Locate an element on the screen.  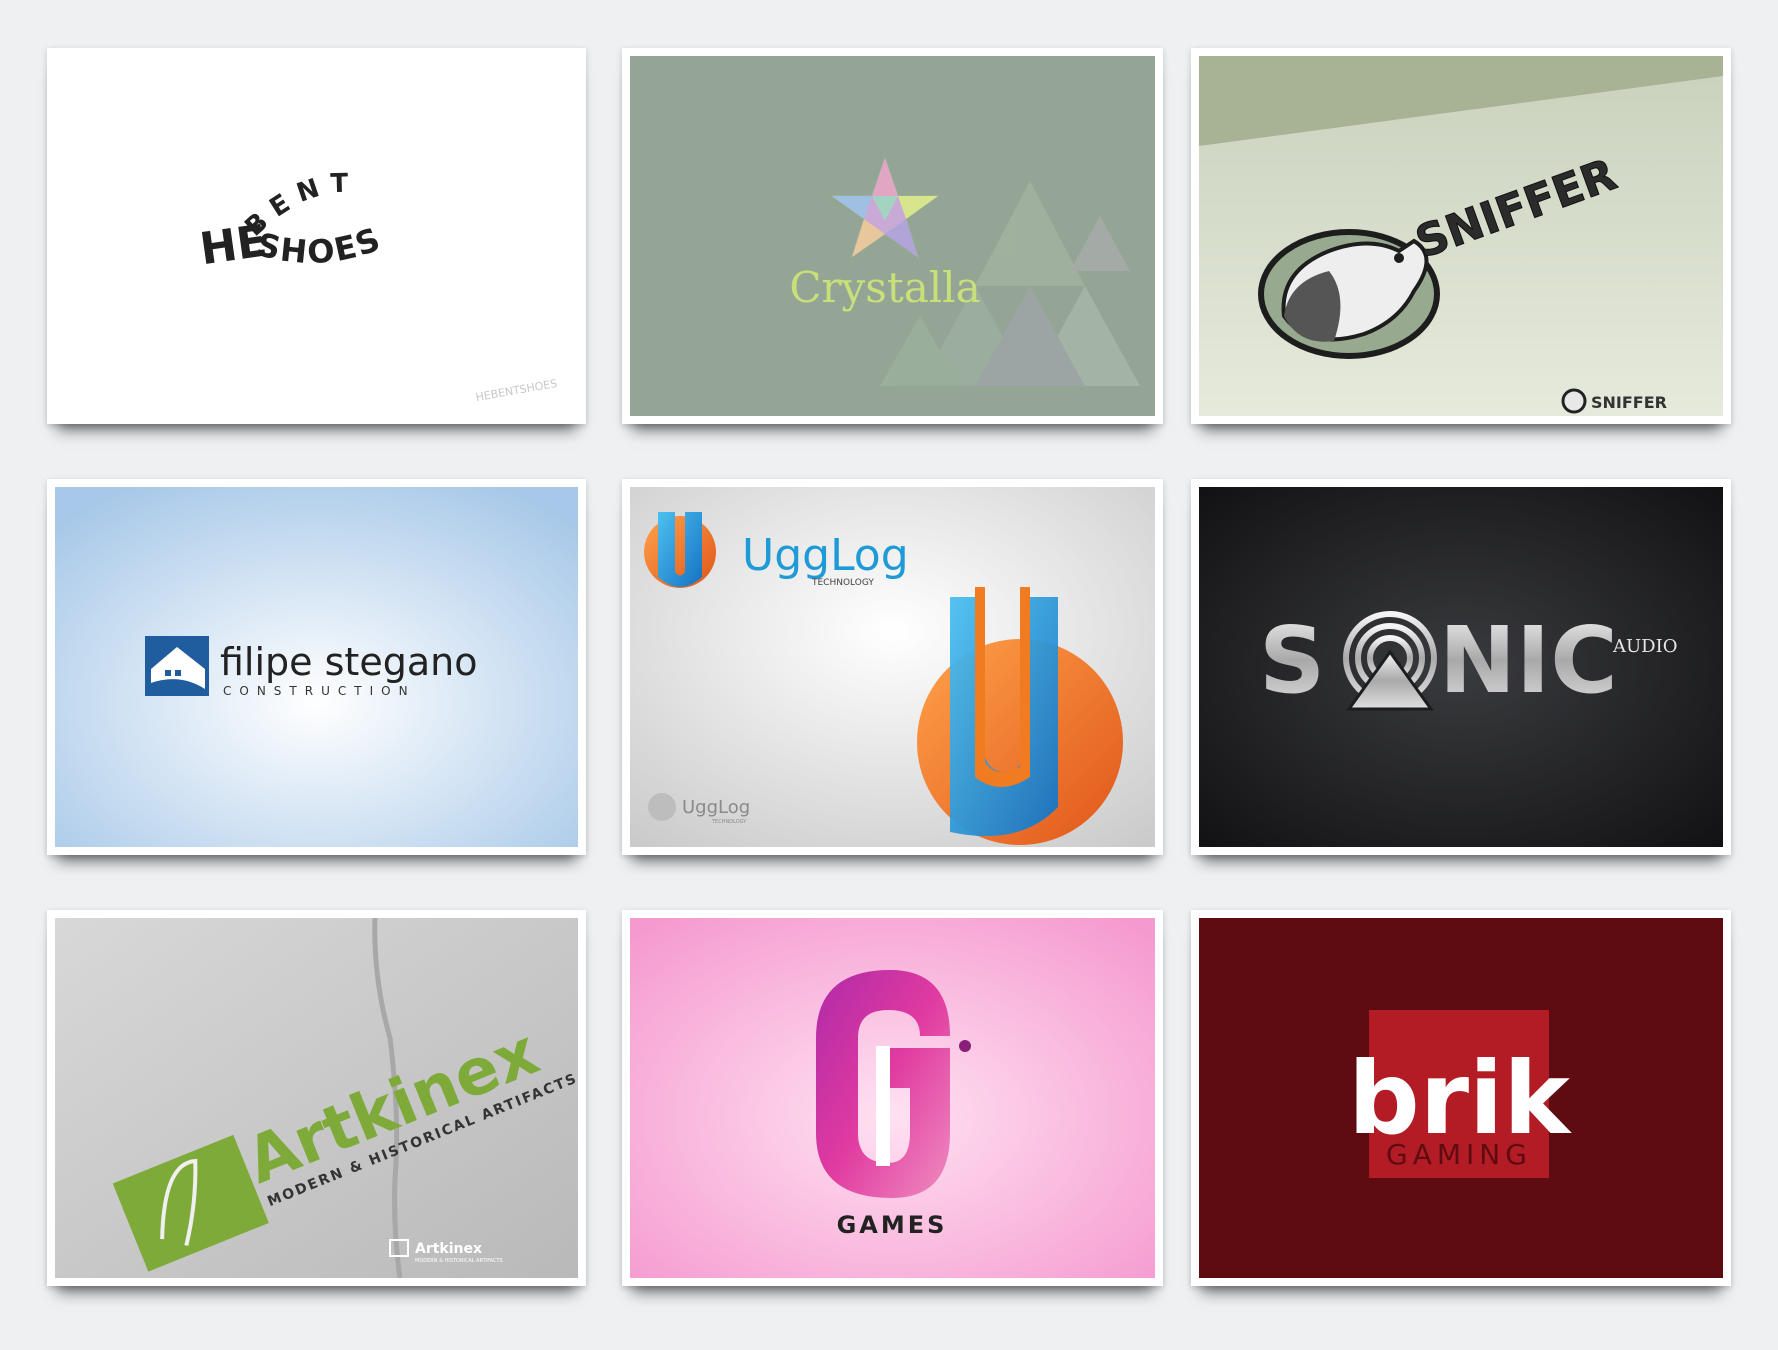
logo-card-sniffer: SNIFFER SNIFFER is located at coordinates (1461, 236).